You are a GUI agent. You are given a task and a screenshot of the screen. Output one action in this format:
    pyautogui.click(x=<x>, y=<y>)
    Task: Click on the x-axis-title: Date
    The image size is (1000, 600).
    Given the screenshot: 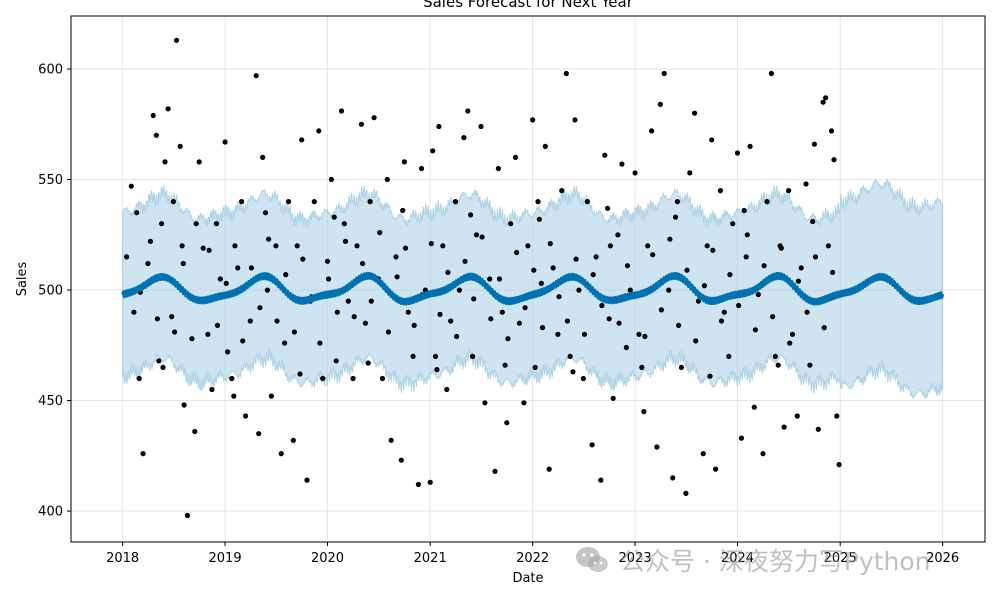 What is the action you would take?
    pyautogui.click(x=527, y=578)
    